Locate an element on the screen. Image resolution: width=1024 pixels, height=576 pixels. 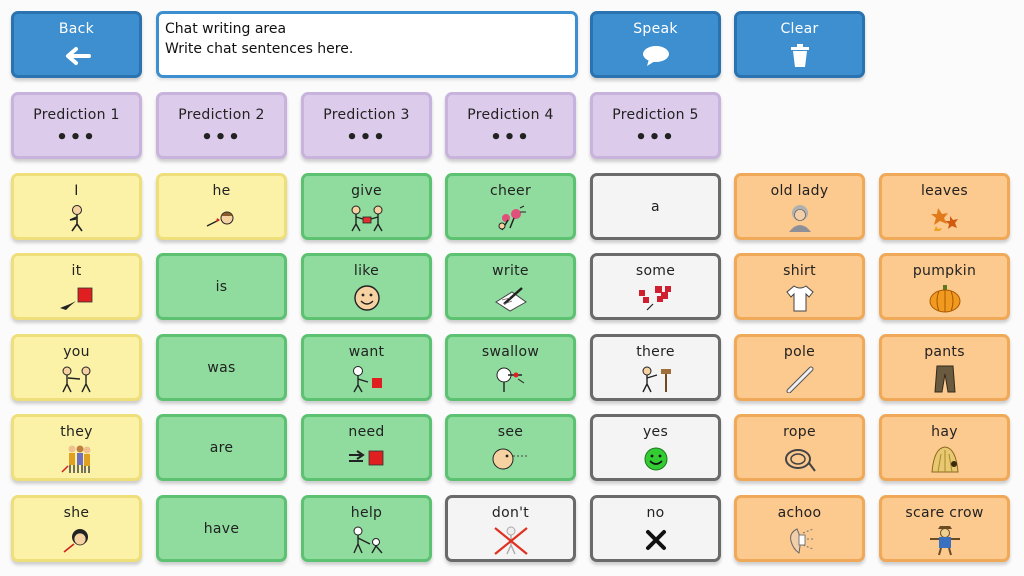
word-button-are: are is located at coordinates (221, 447).